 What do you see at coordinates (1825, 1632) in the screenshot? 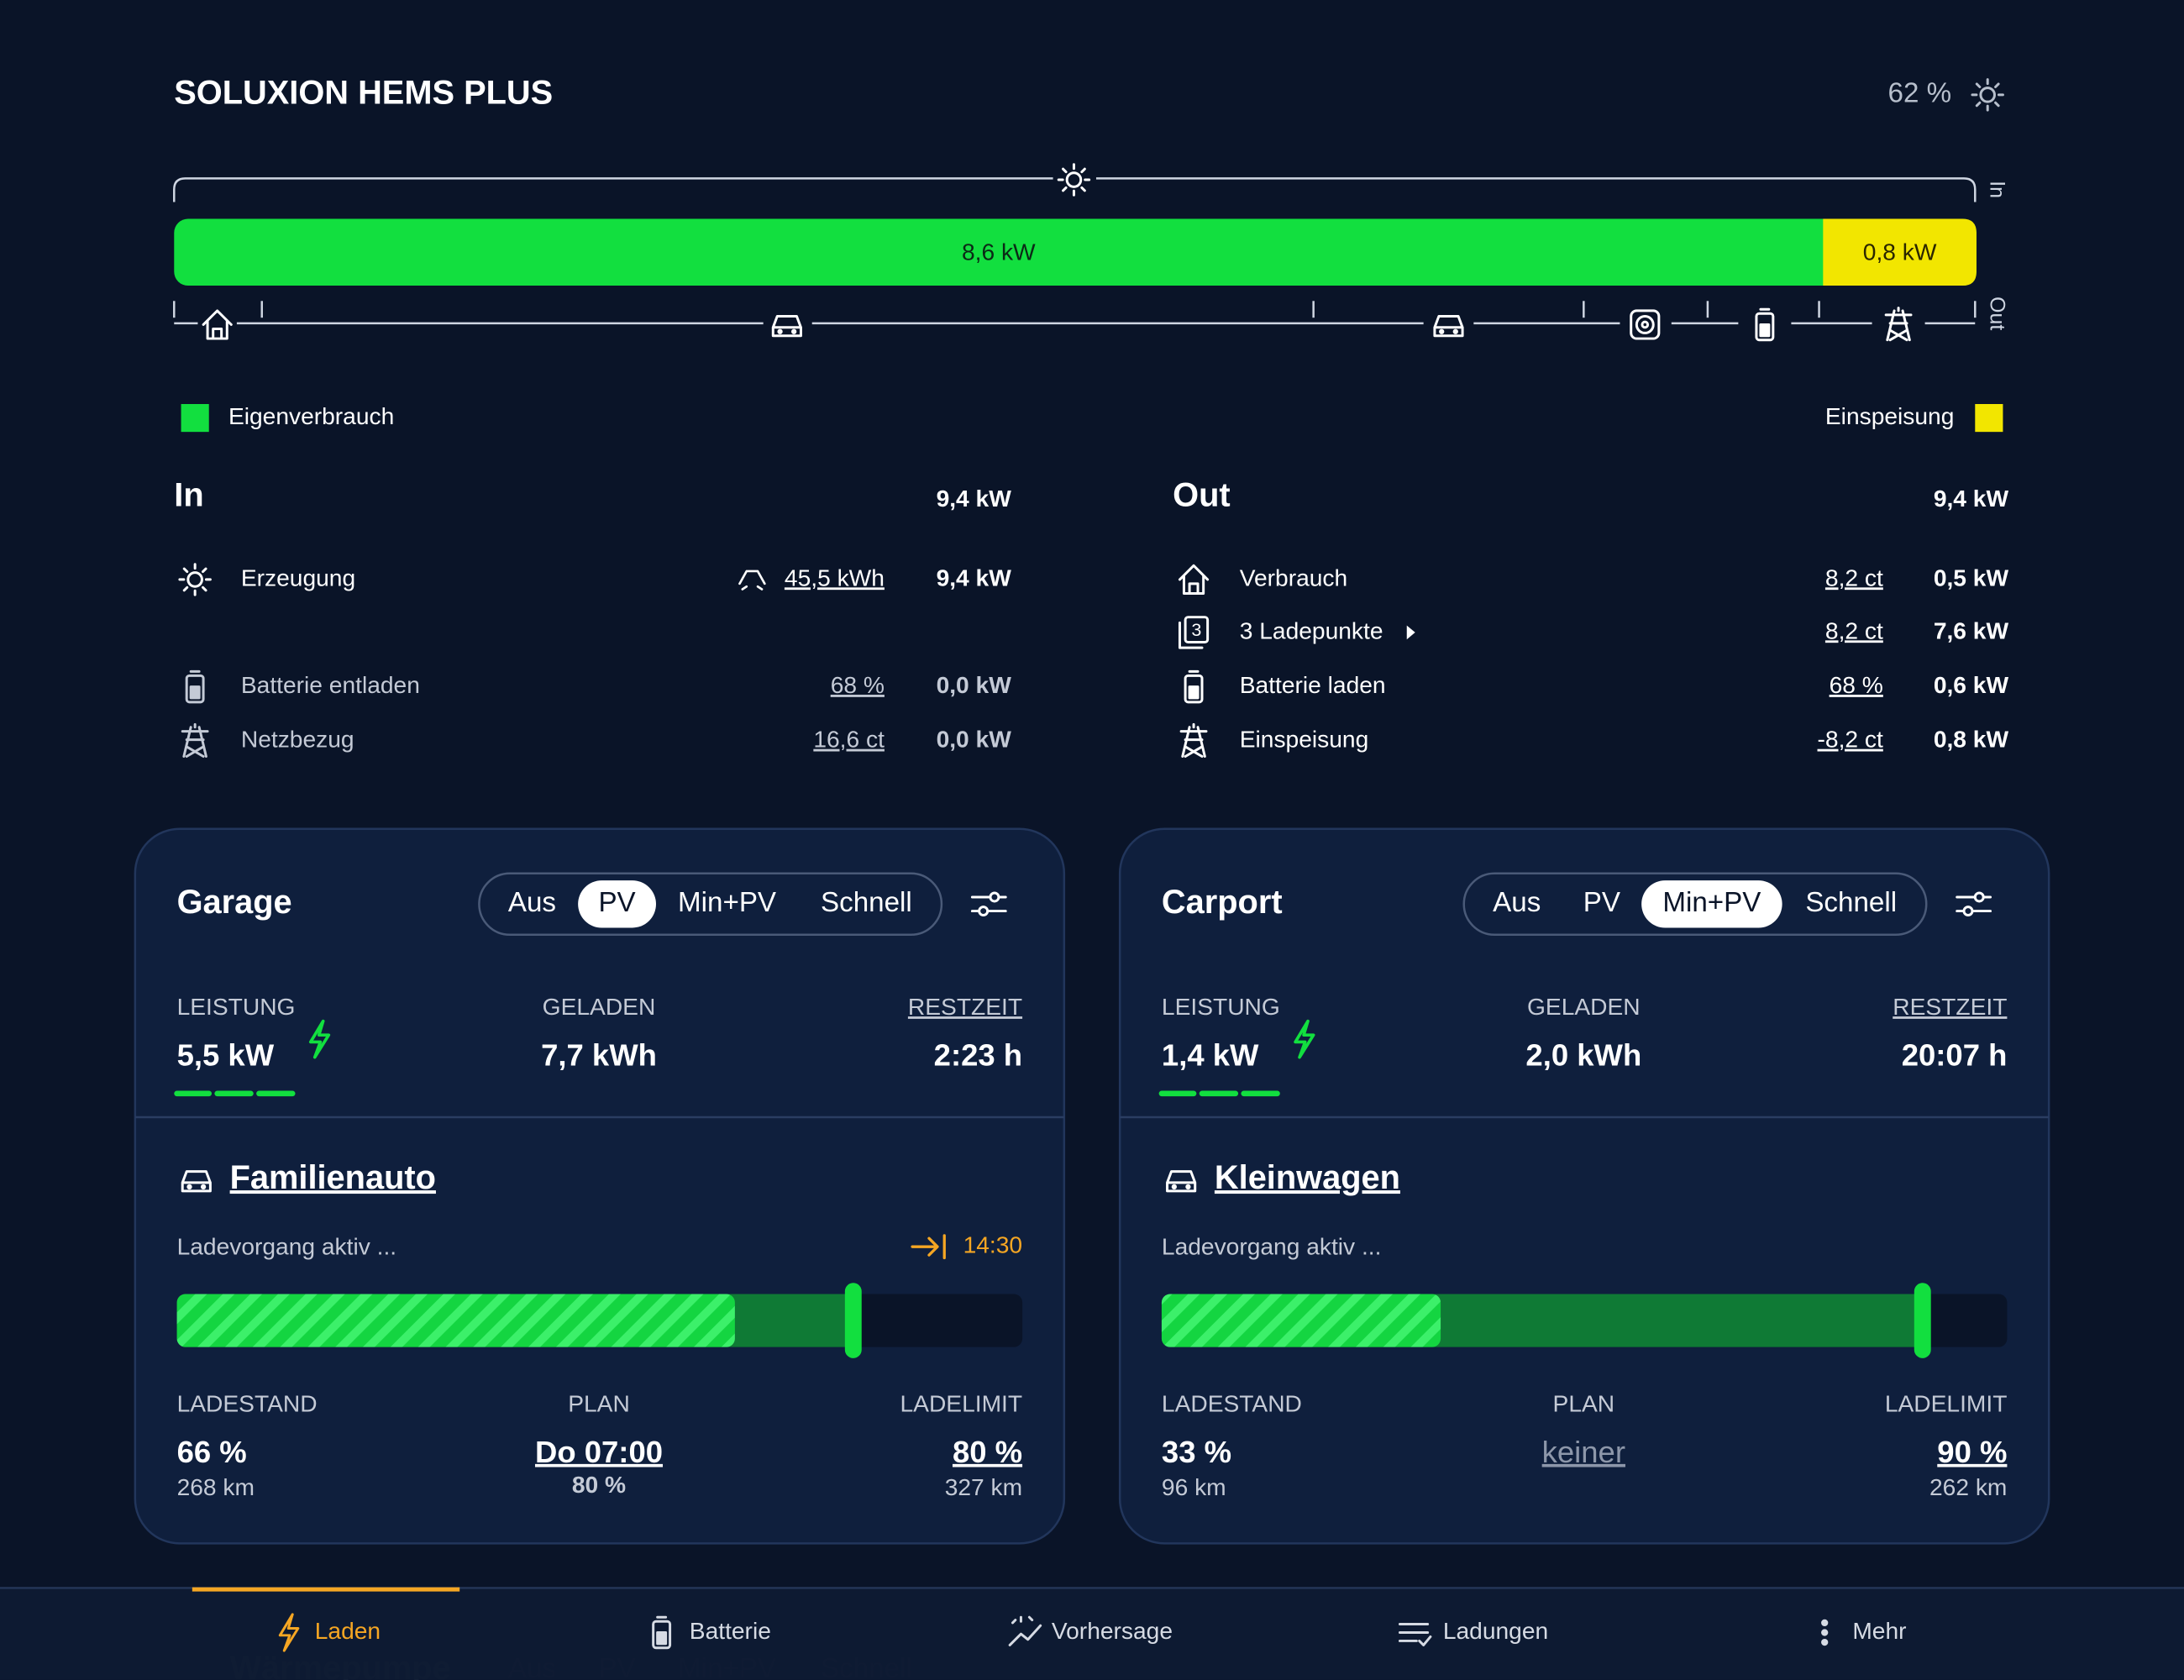
I see `icon-more` at bounding box center [1825, 1632].